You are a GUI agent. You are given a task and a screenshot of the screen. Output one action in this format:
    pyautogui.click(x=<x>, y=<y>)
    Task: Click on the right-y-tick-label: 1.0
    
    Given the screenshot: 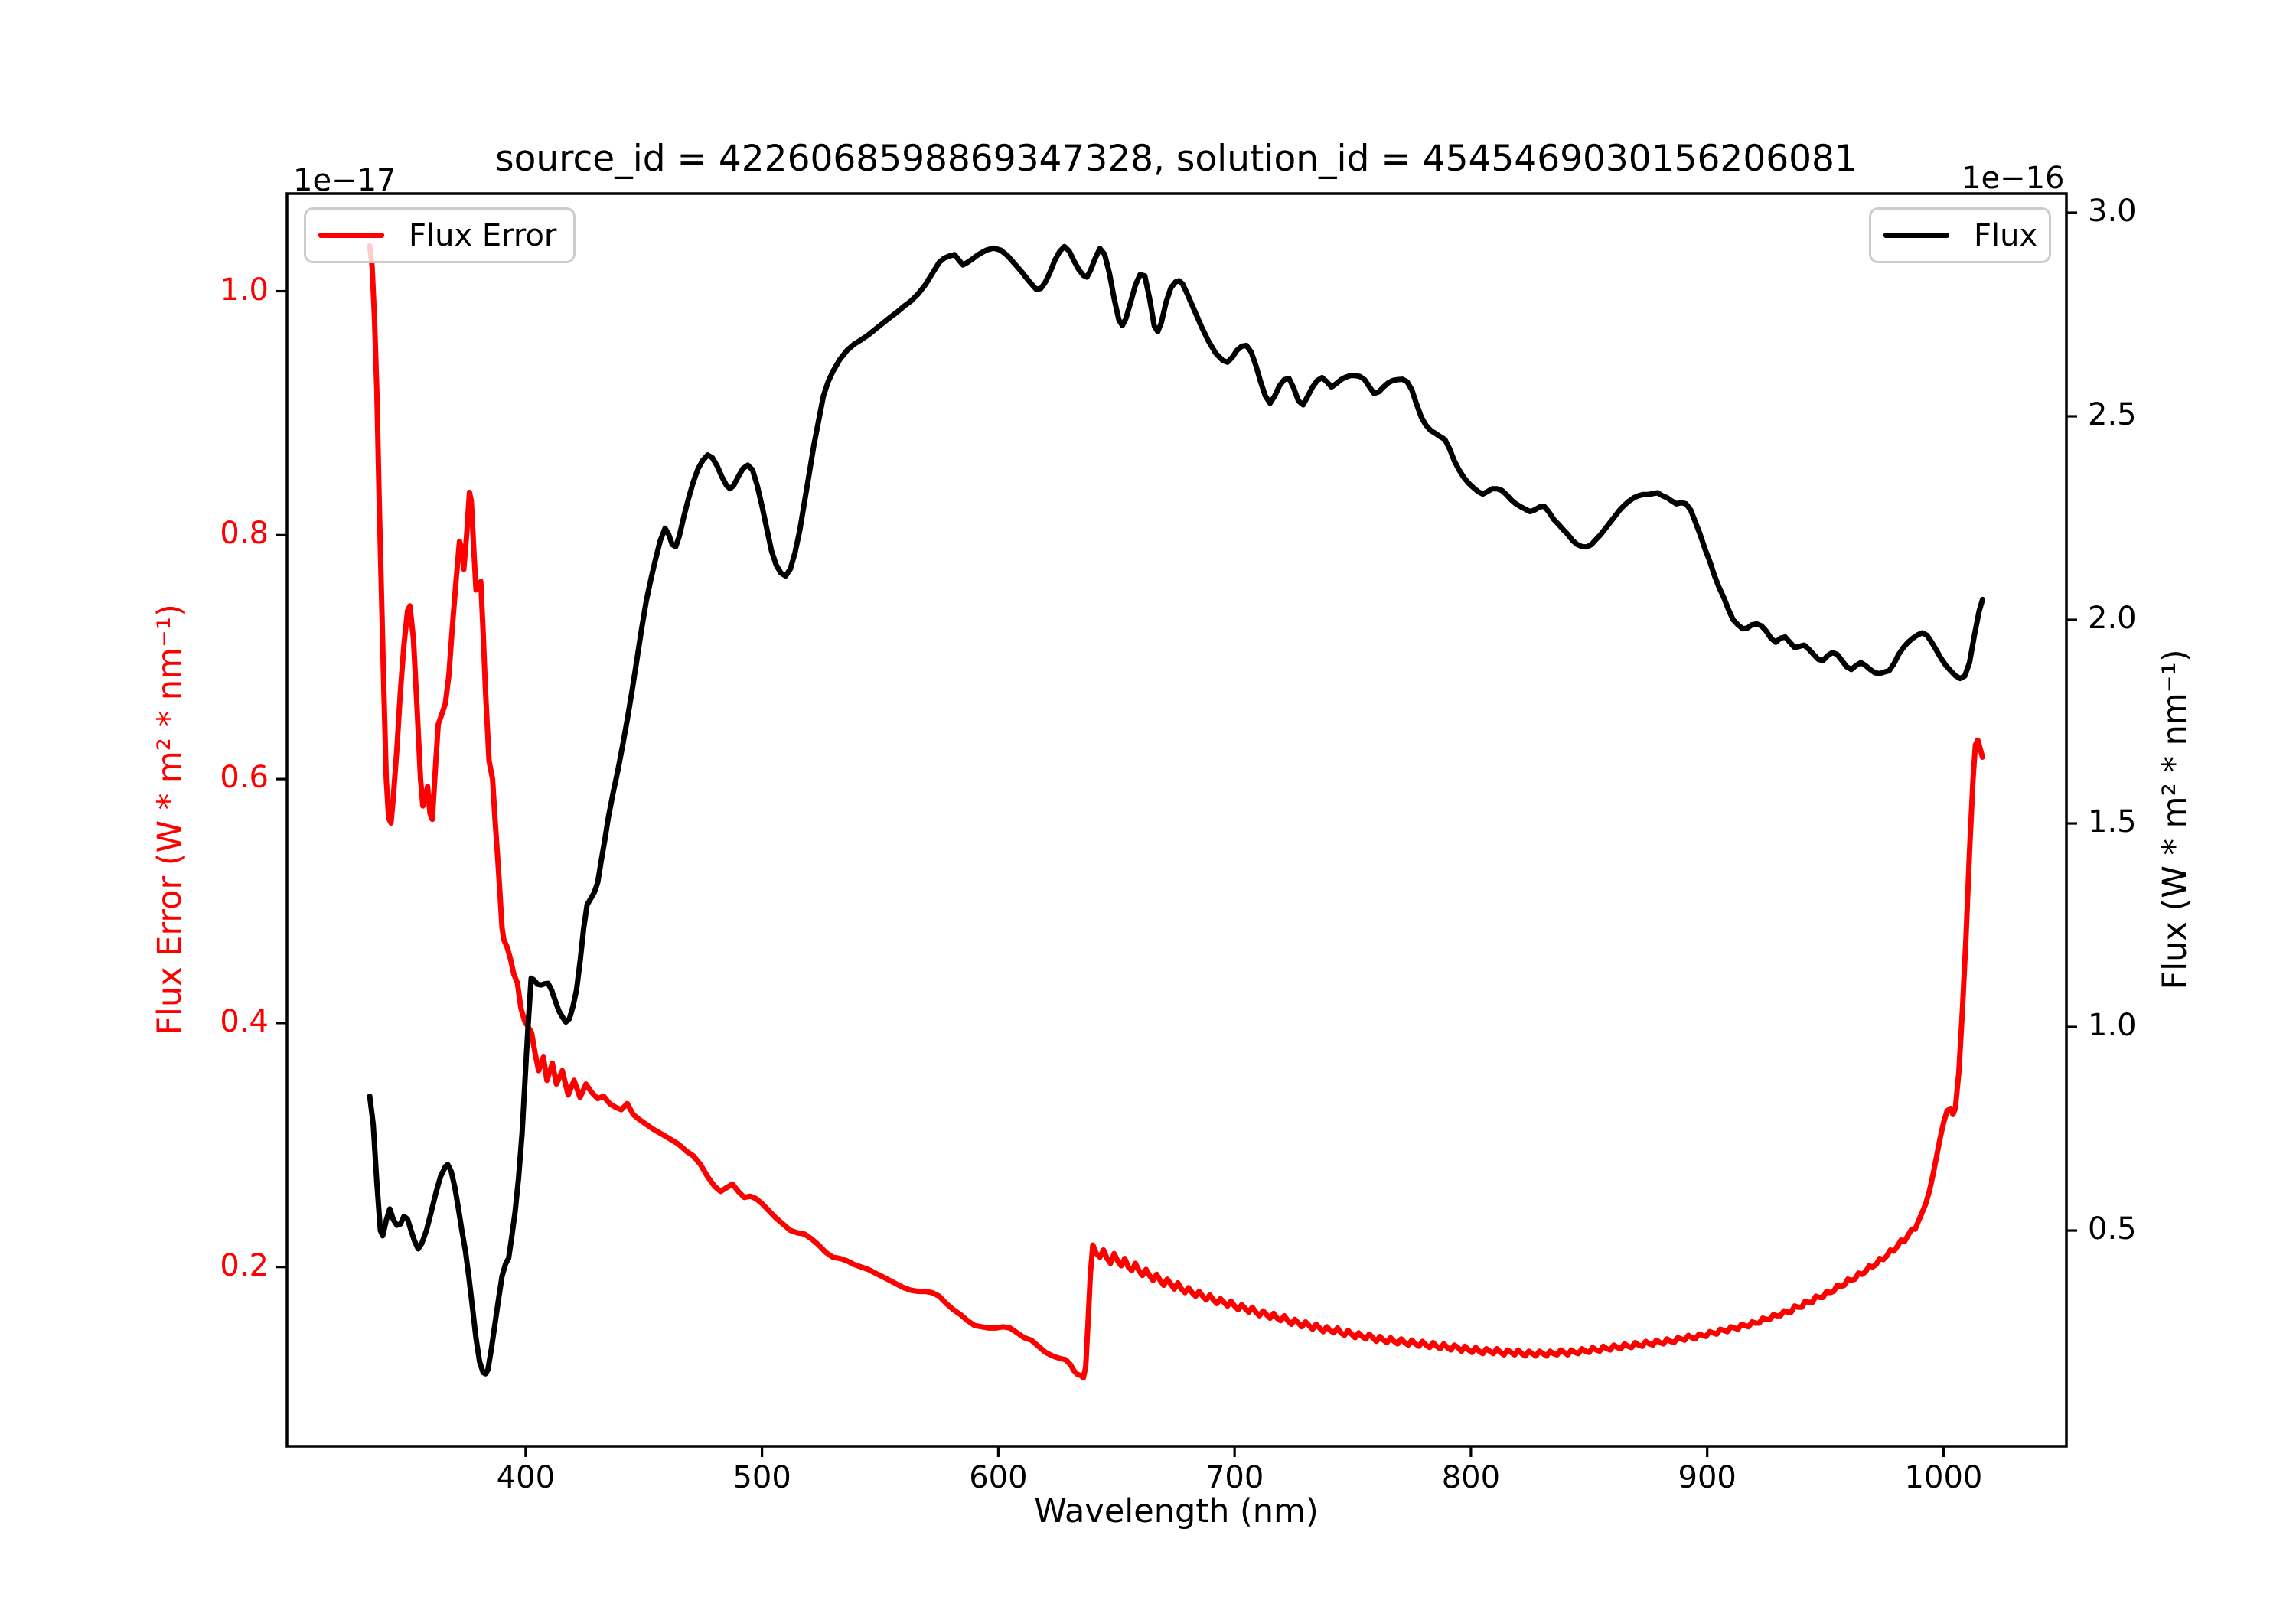 What is the action you would take?
    pyautogui.click(x=2112, y=1026)
    